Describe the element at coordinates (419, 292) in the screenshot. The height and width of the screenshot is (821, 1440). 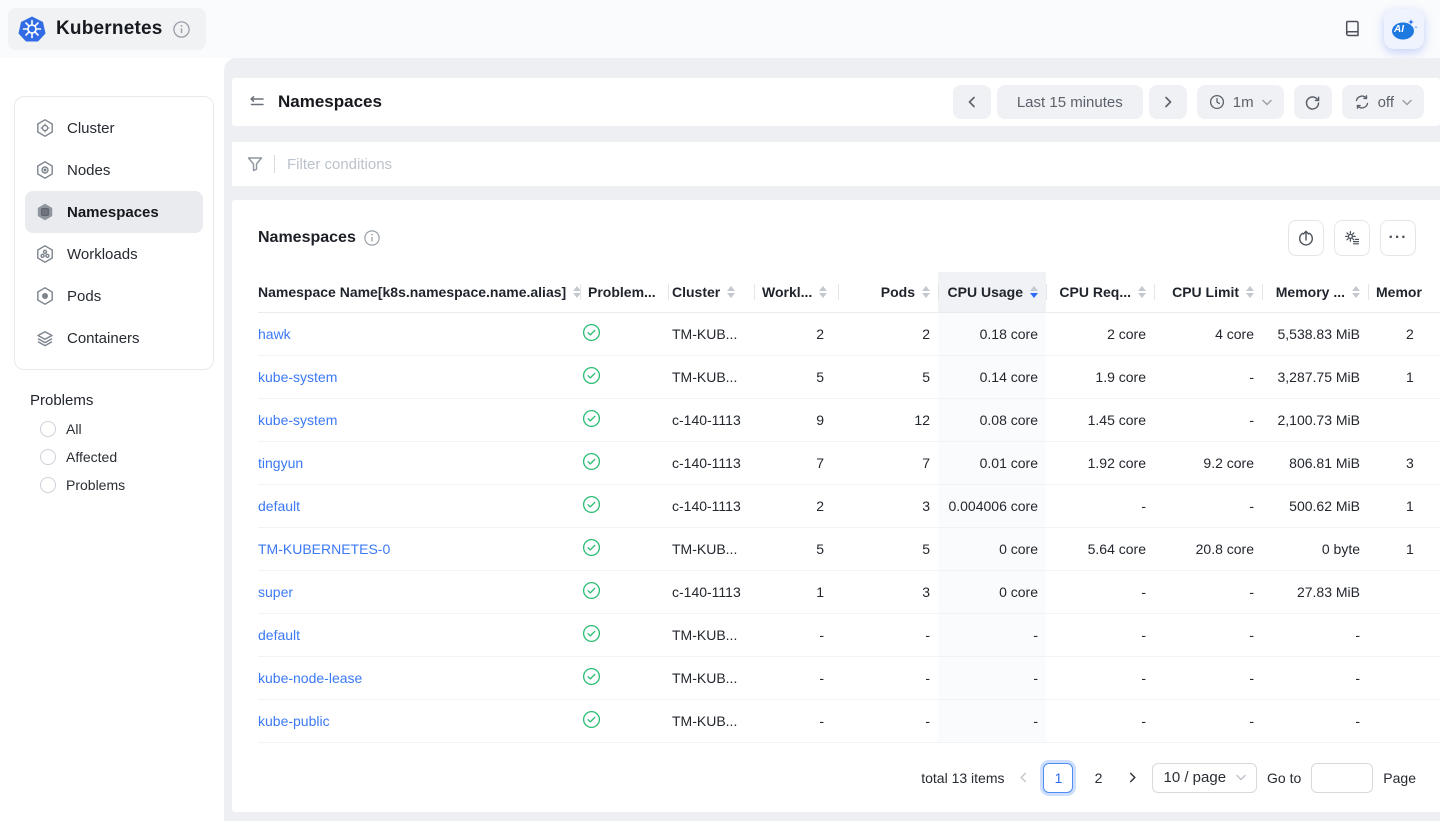
I see `column-header-namespace-name: Namespace Name[k8s.namespace.name.alias]` at that location.